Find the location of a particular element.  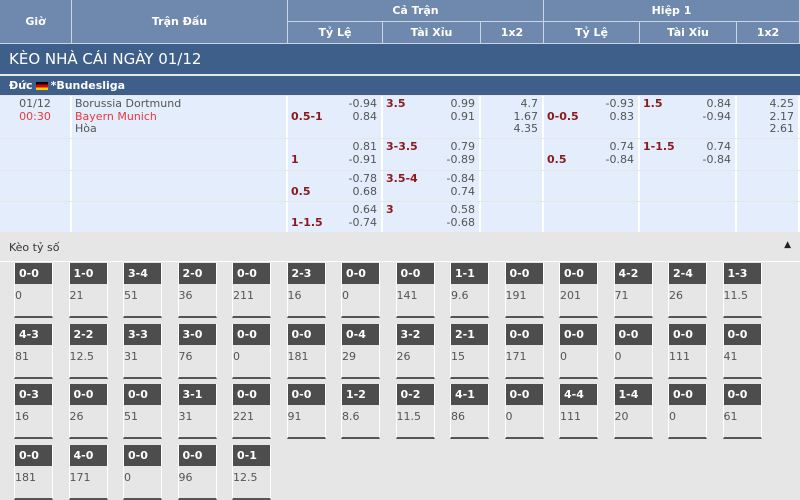

score-odds: 0 is located at coordinates (18, 295).